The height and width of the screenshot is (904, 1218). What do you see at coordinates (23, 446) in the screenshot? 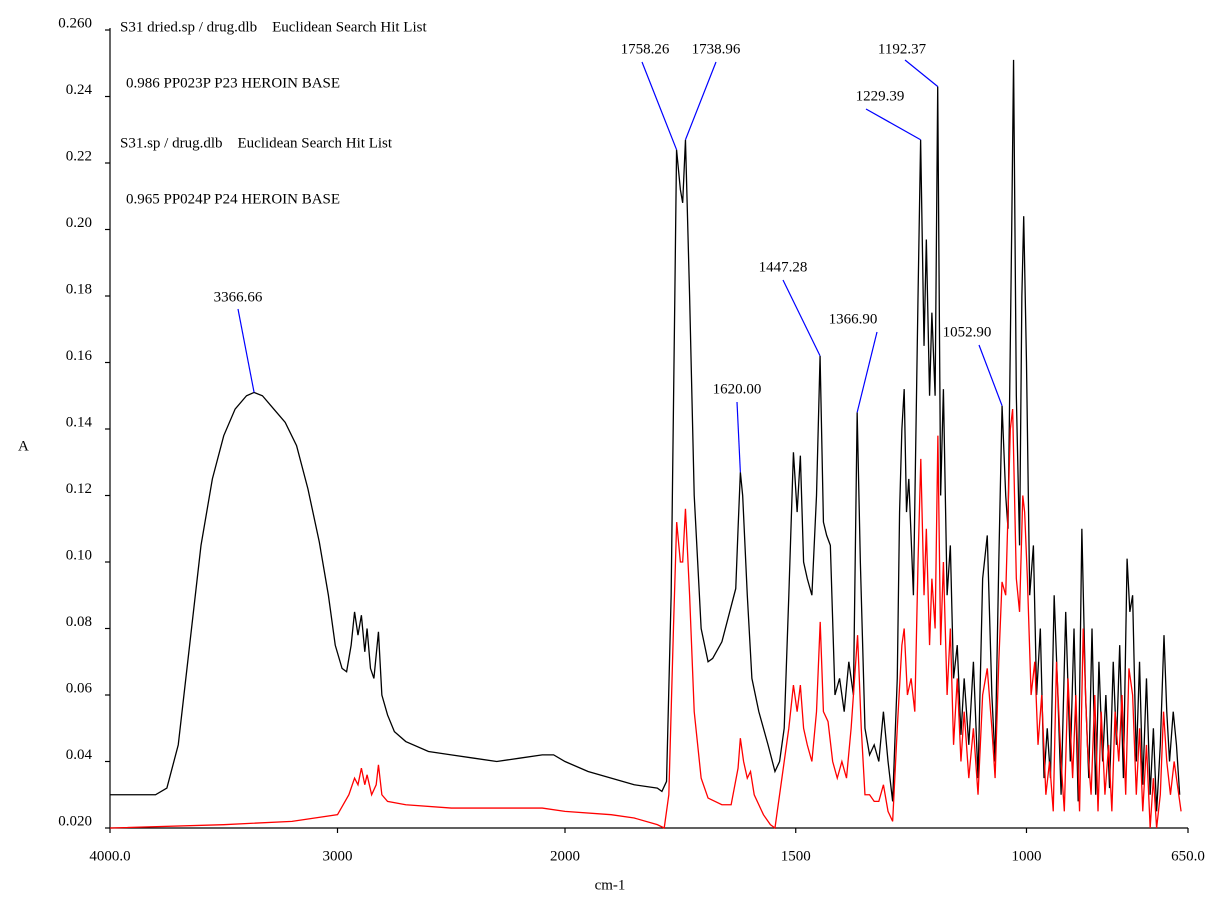
I see `y-axis-label: A` at bounding box center [23, 446].